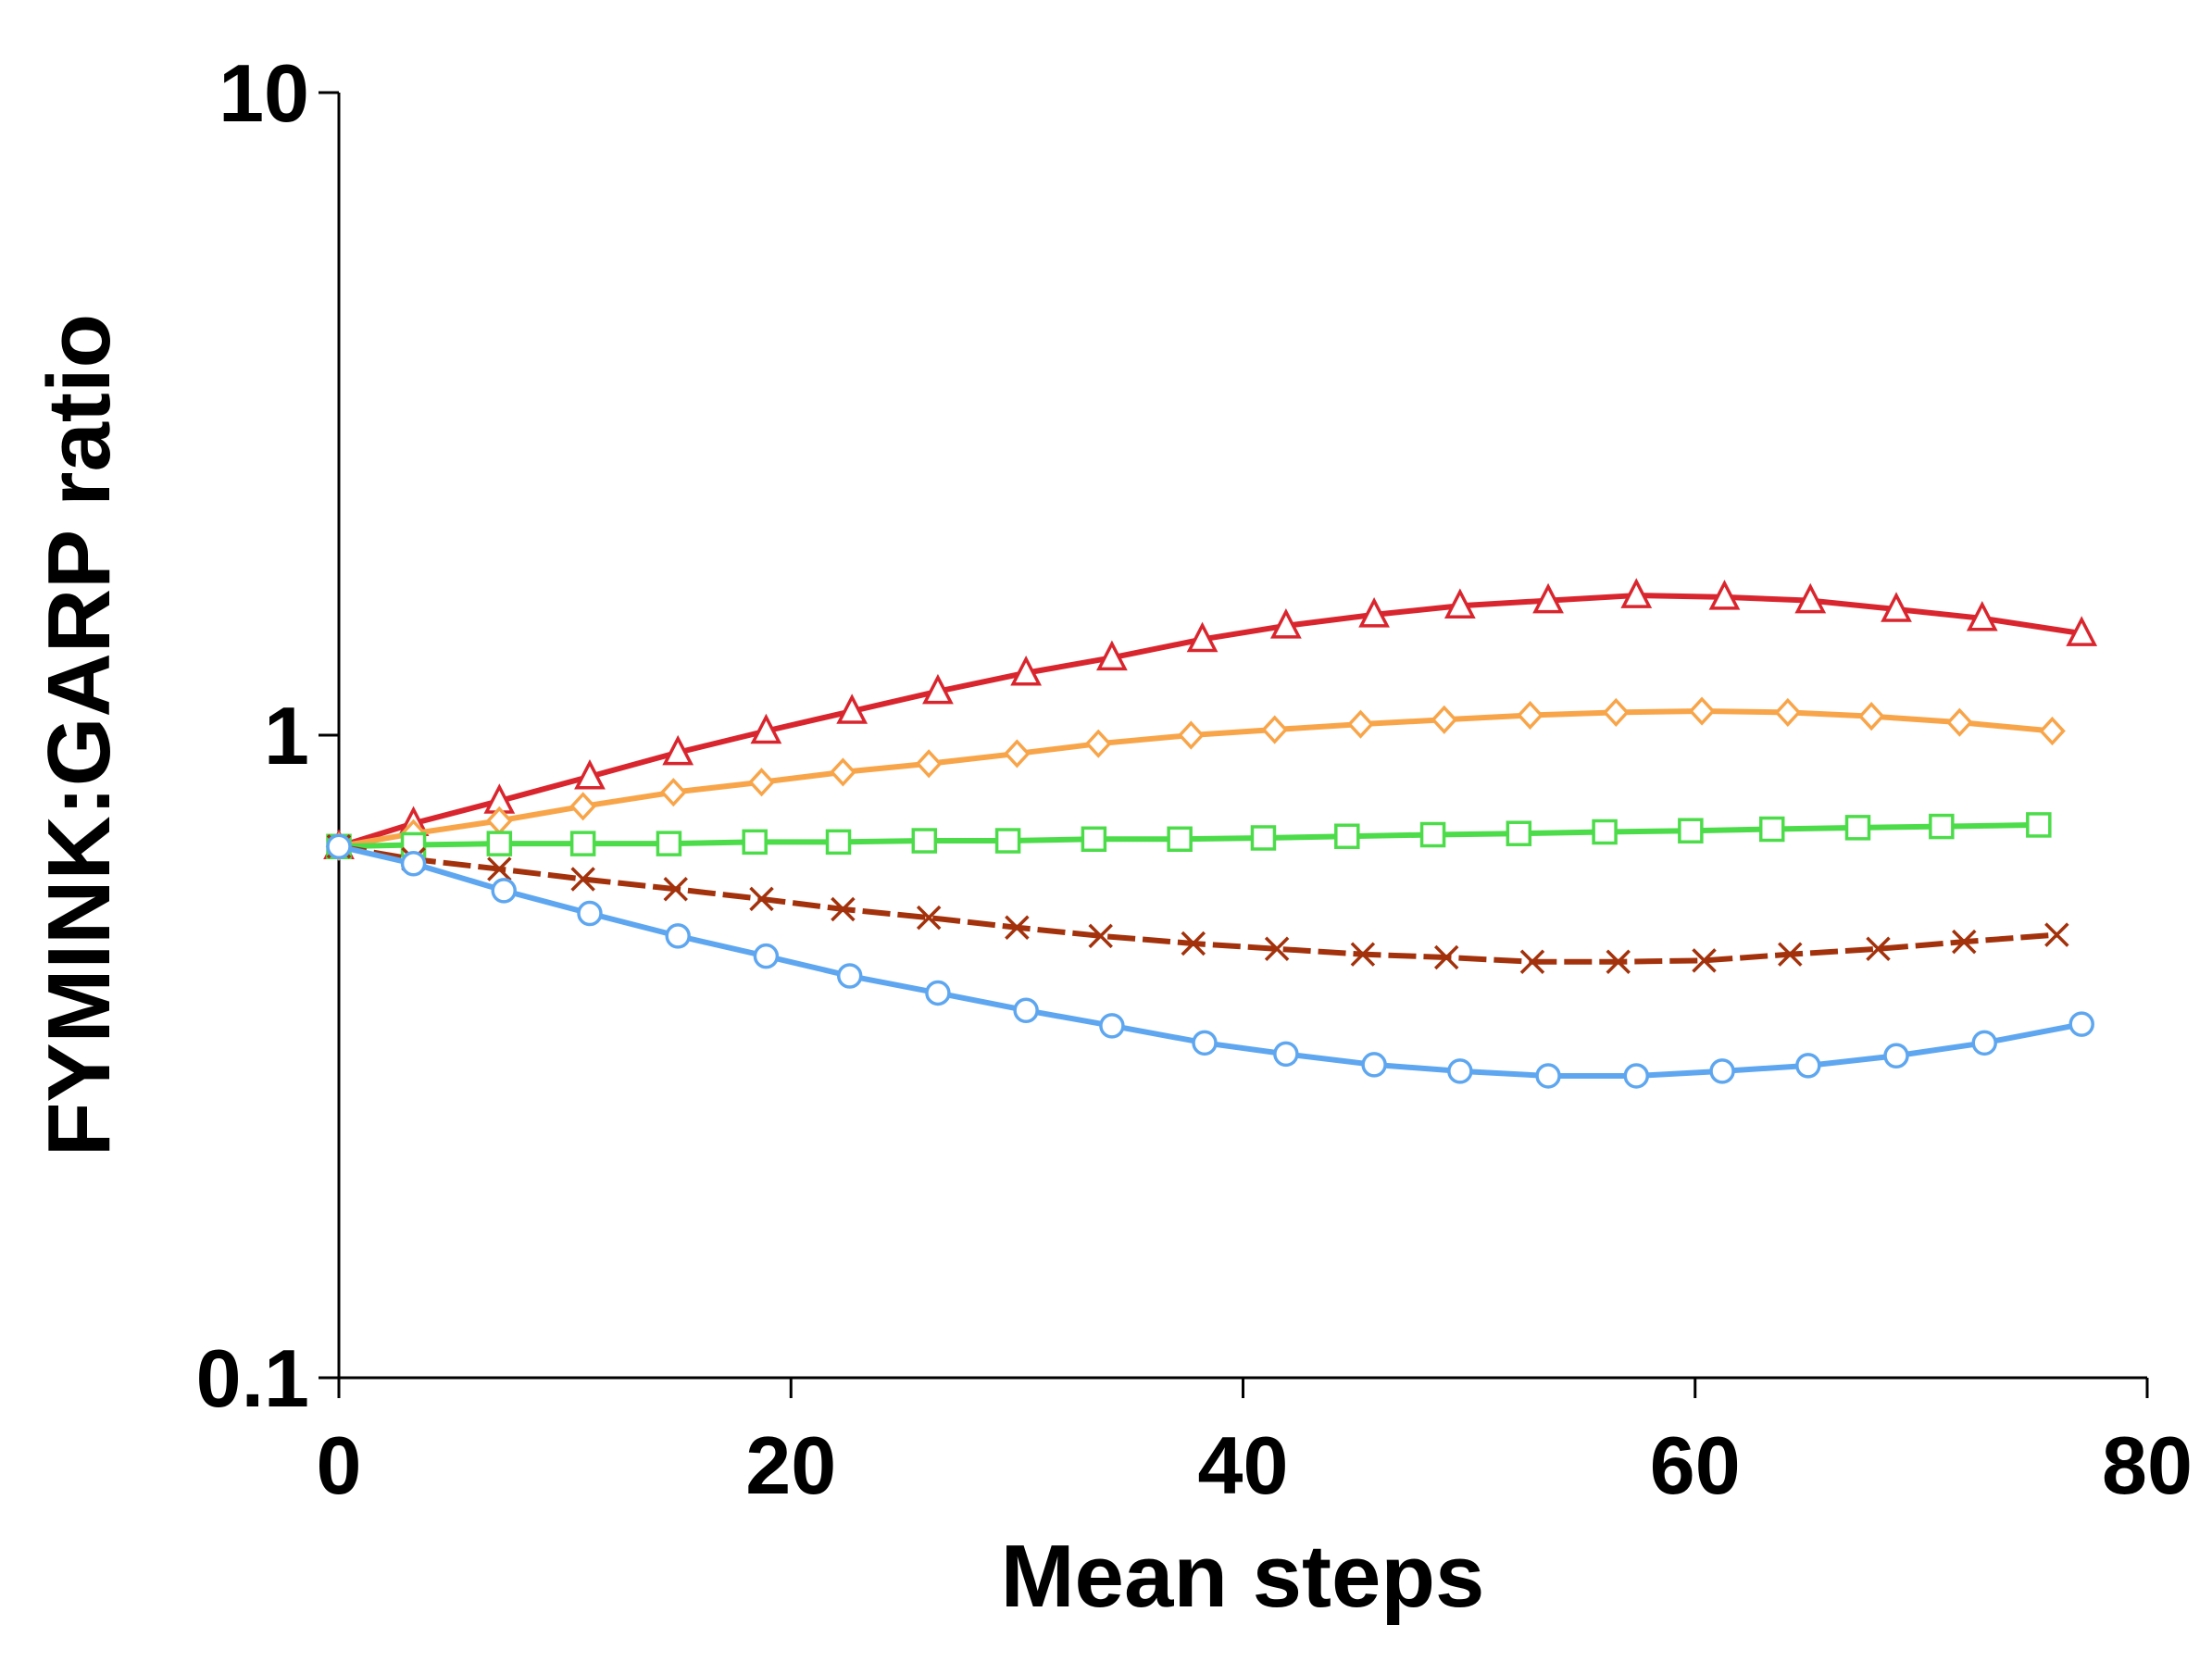 The height and width of the screenshot is (1662, 2212). What do you see at coordinates (79, 735) in the screenshot?
I see `y-axis-title: FYMINK:GARP ratio` at bounding box center [79, 735].